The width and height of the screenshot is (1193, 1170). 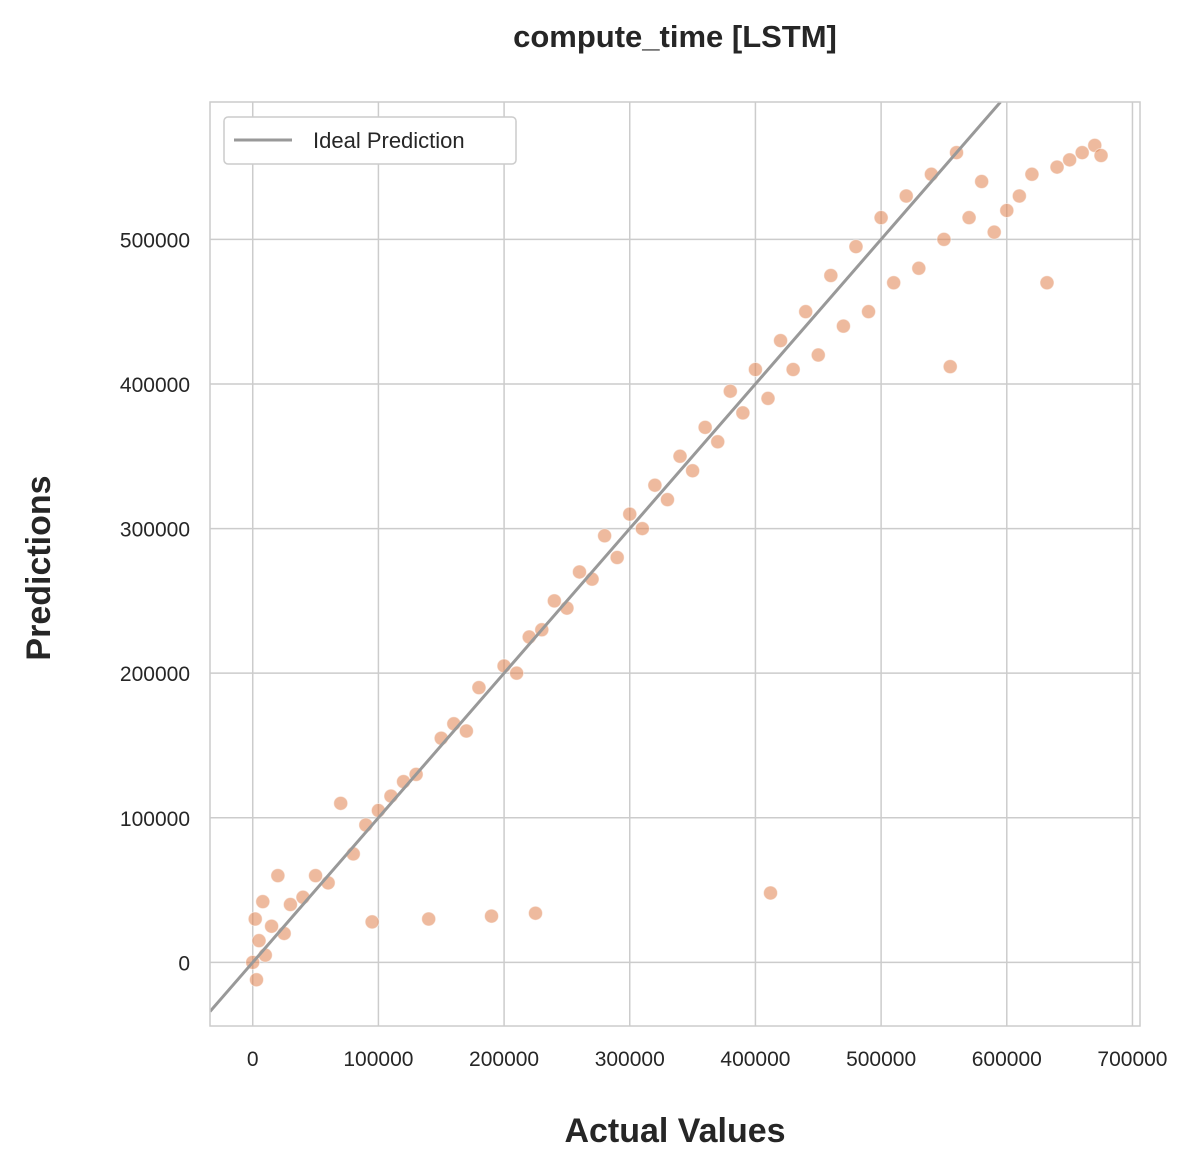 What do you see at coordinates (1007, 1059) in the screenshot?
I see `x-tick-label: 600000` at bounding box center [1007, 1059].